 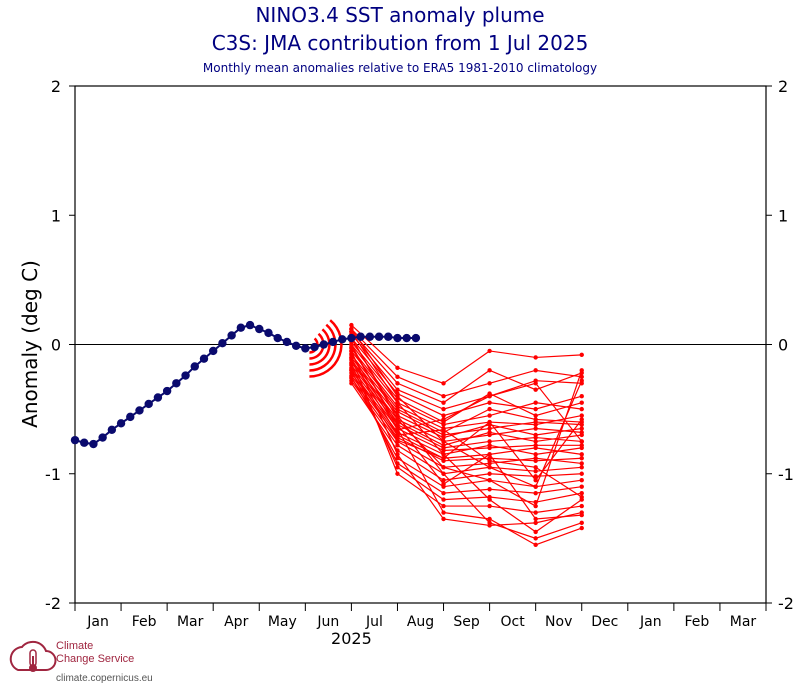 I want to click on logo-url: climate.copernicus.eu, so click(x=104, y=678).